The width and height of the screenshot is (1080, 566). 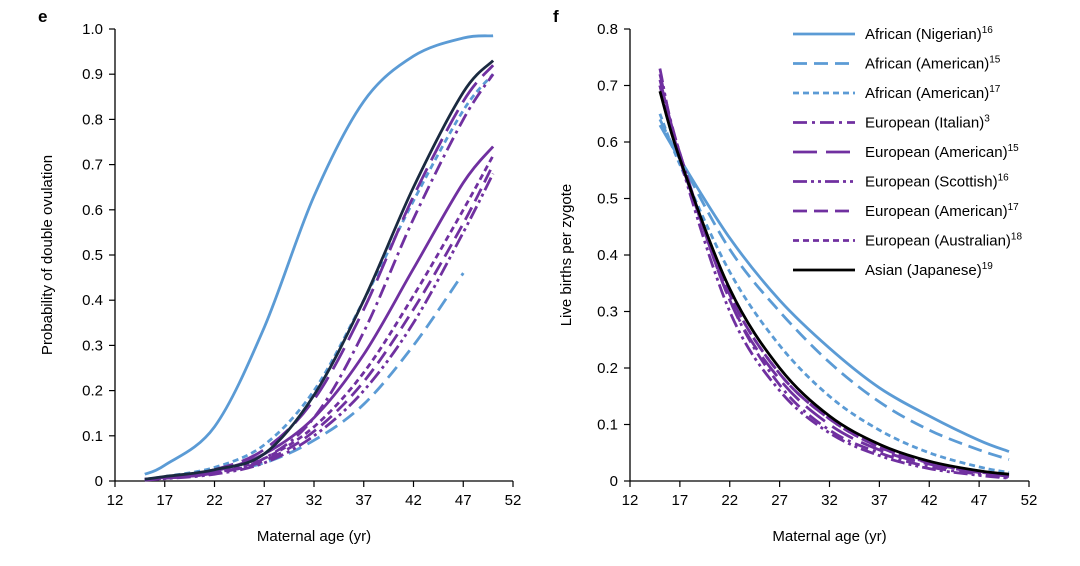 What do you see at coordinates (929, 34) in the screenshot?
I see `legend-entry-label: African (Nigerian)16` at bounding box center [929, 34].